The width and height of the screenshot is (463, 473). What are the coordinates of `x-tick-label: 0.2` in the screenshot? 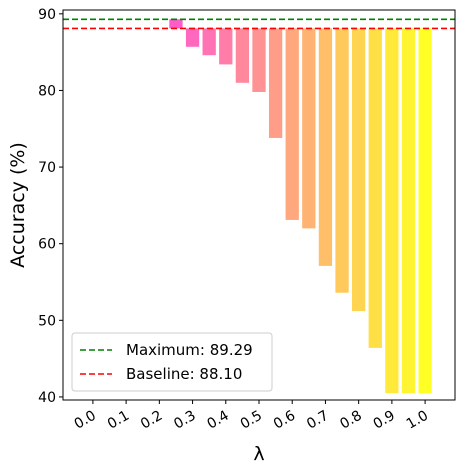 It's located at (151, 420).